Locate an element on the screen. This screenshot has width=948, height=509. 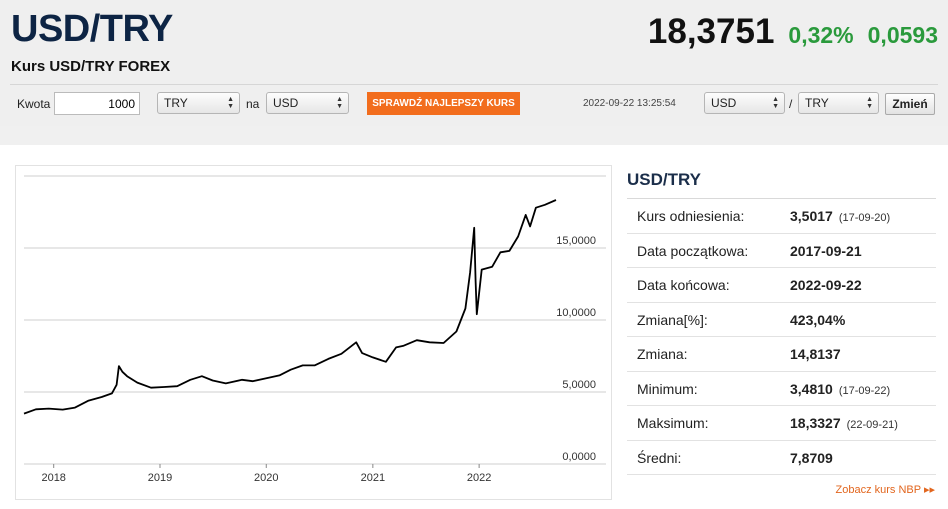
pair-quote-select: TRY ▲ ▼ is located at coordinates (838, 103).